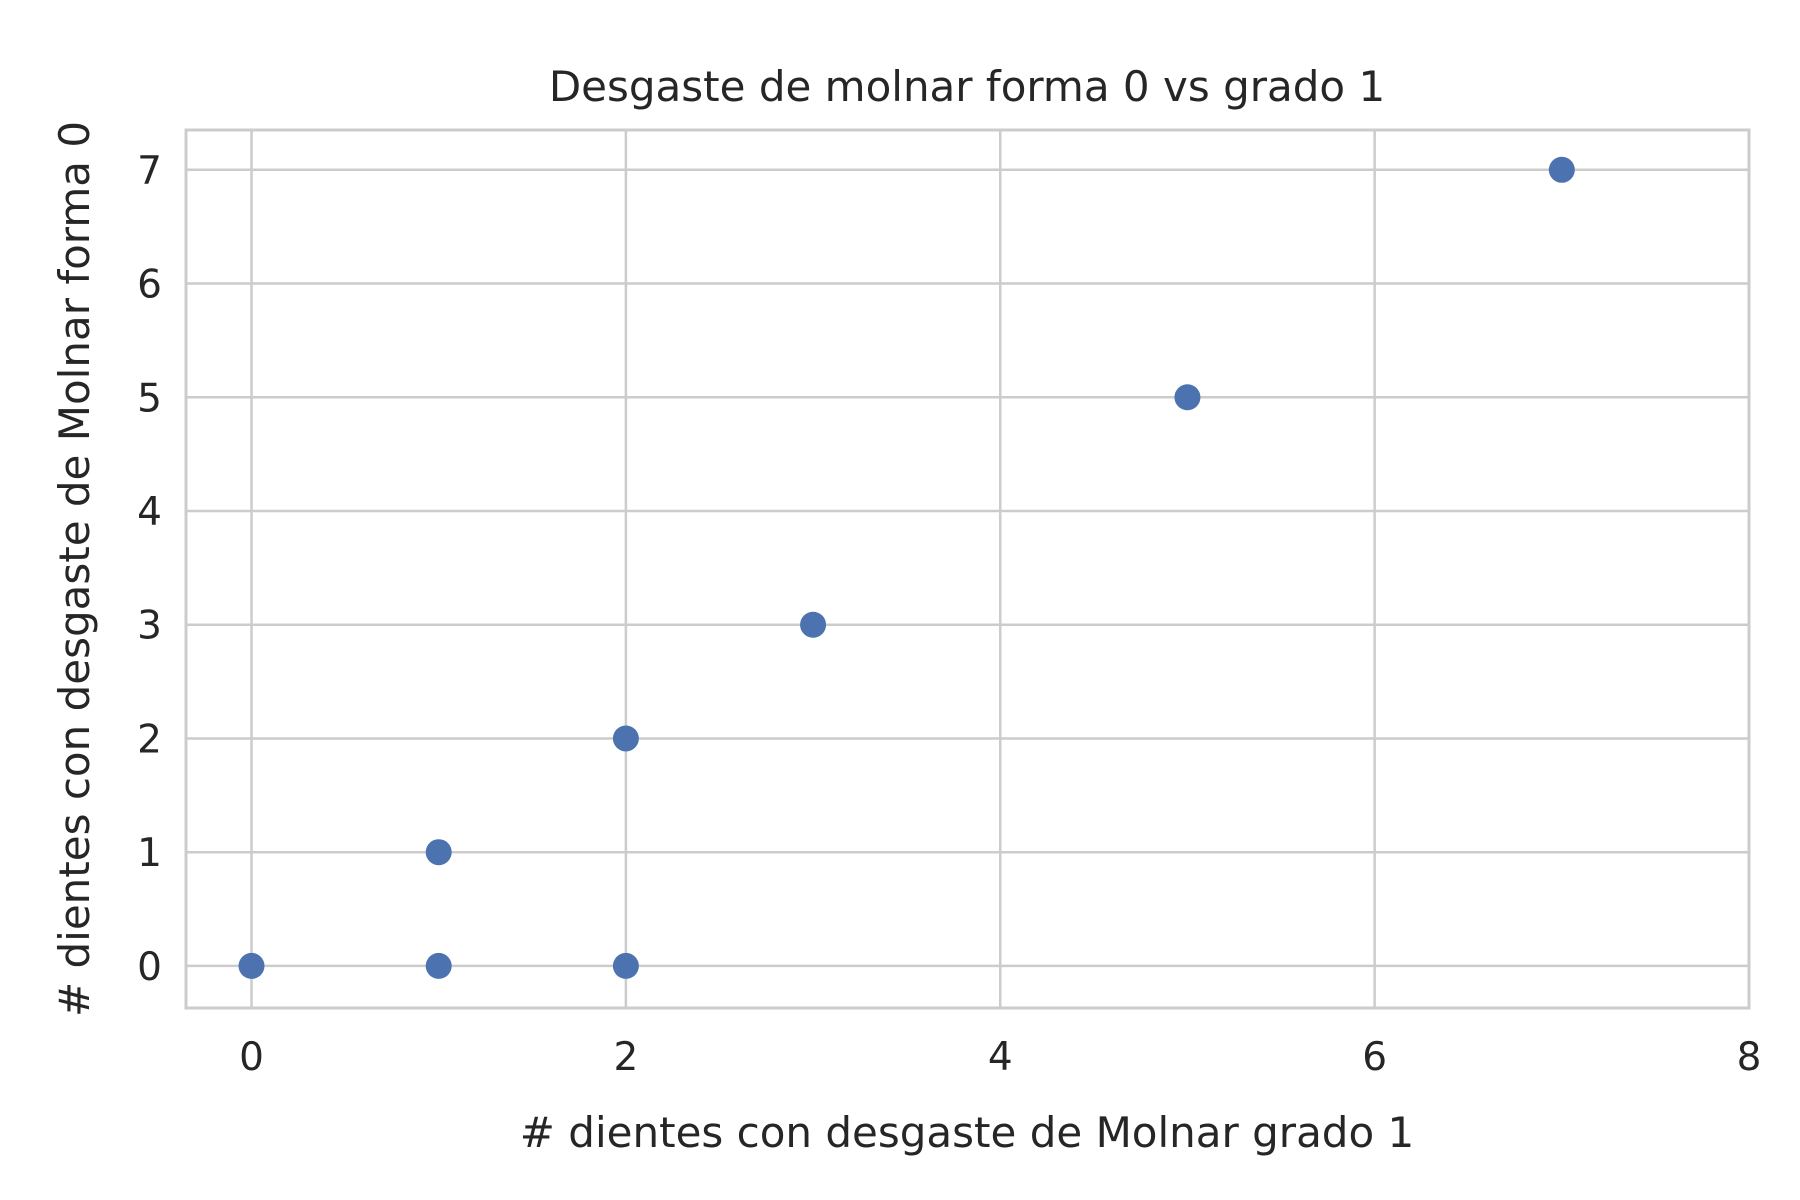  I want to click on x-axis-label: # dientes con desgaste de Molnar grado 1, so click(967, 1132).